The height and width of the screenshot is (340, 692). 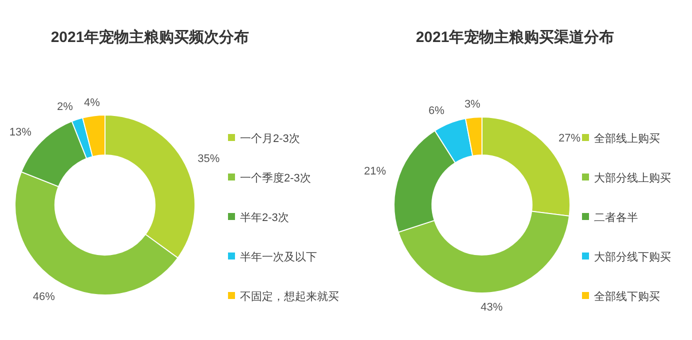 I want to click on legend-label: 全部线上购买, so click(x=627, y=138).